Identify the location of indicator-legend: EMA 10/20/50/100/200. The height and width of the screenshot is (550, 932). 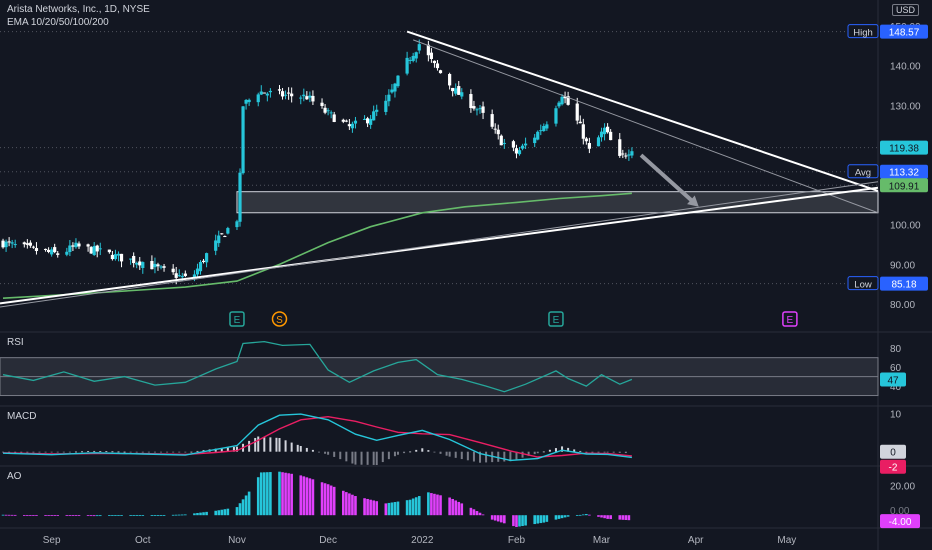
(58, 22).